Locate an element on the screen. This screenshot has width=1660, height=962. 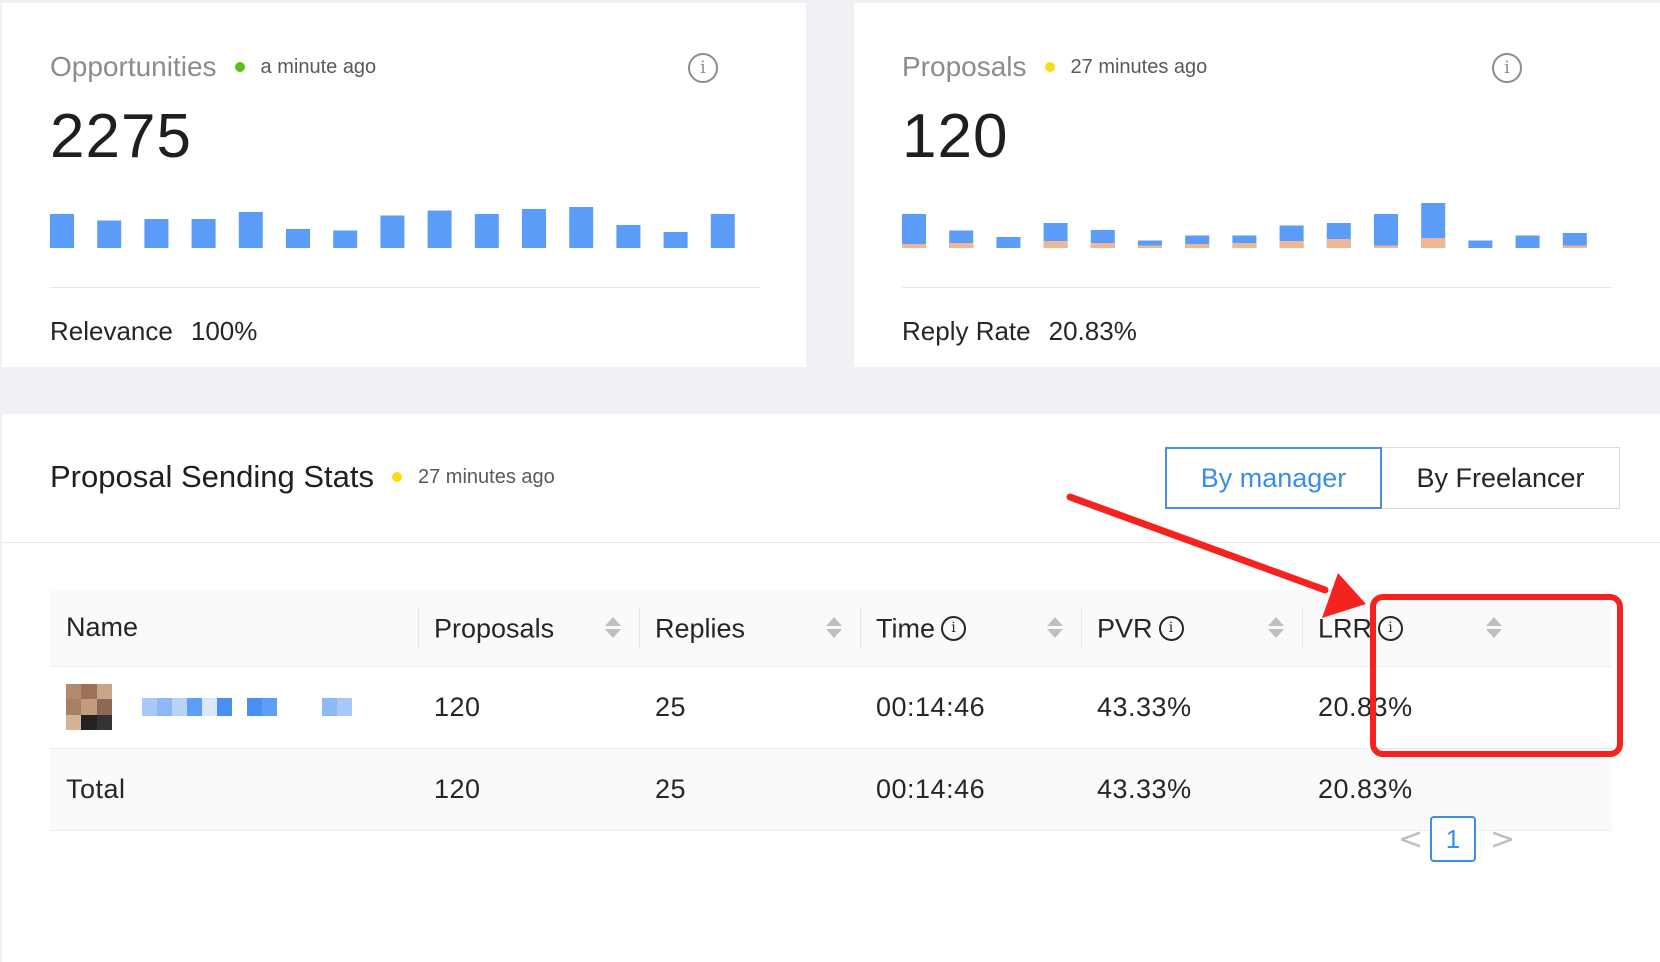
table-row: 120 25 00:14:46 43.33% 20.83% is located at coordinates (831, 707).